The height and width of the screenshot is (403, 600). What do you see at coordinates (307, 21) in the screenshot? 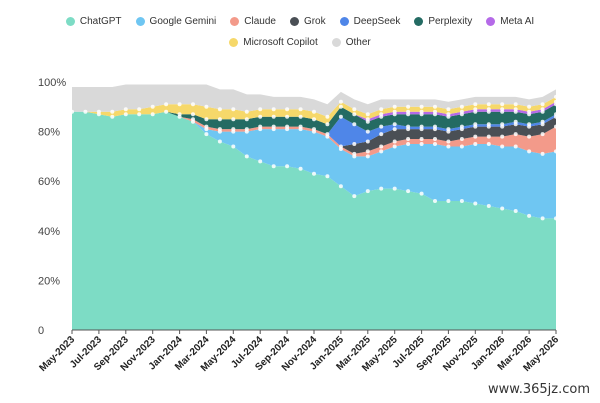
I see `legend-item-grok: Grok` at bounding box center [307, 21].